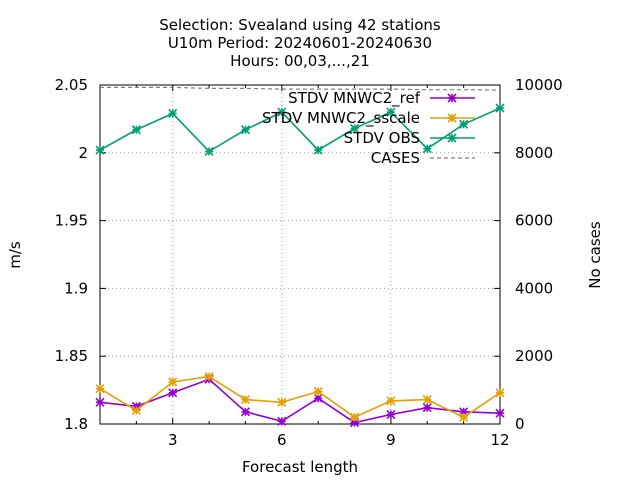 The width and height of the screenshot is (640, 480). What do you see at coordinates (71, 356) in the screenshot?
I see `y-tick-label: 1.85` at bounding box center [71, 356].